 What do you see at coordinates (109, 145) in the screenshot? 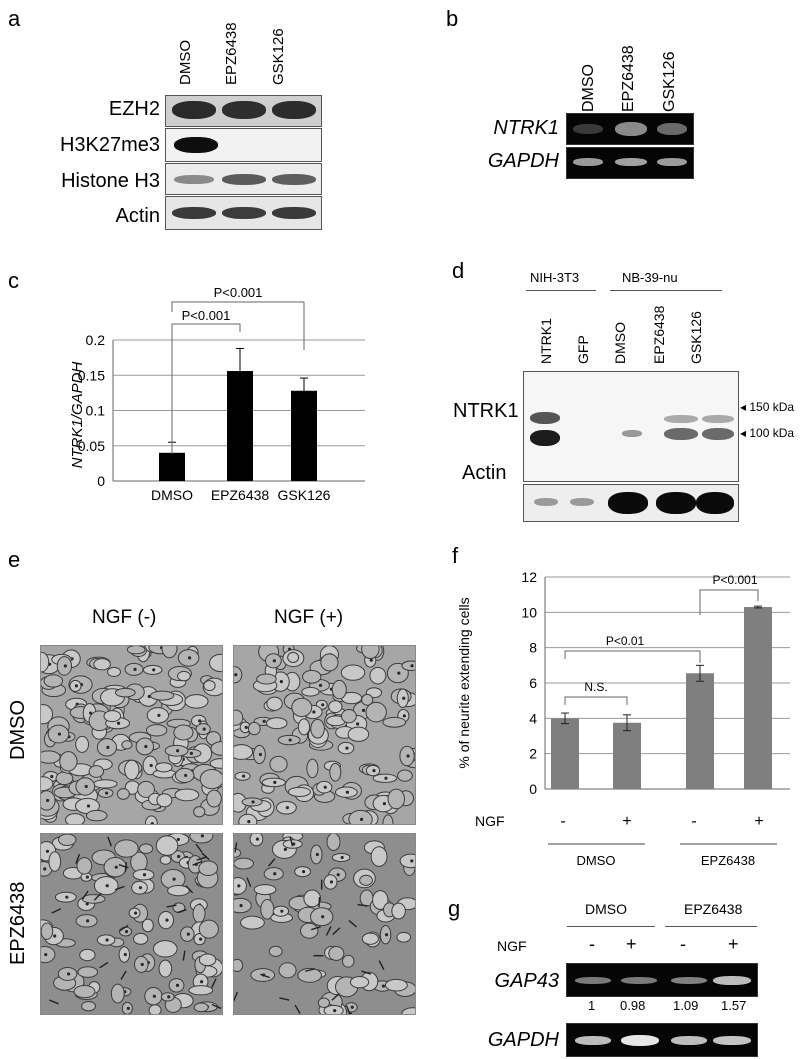
I see `panel-a-row-h3k27me3: H3K27me3` at bounding box center [109, 145].